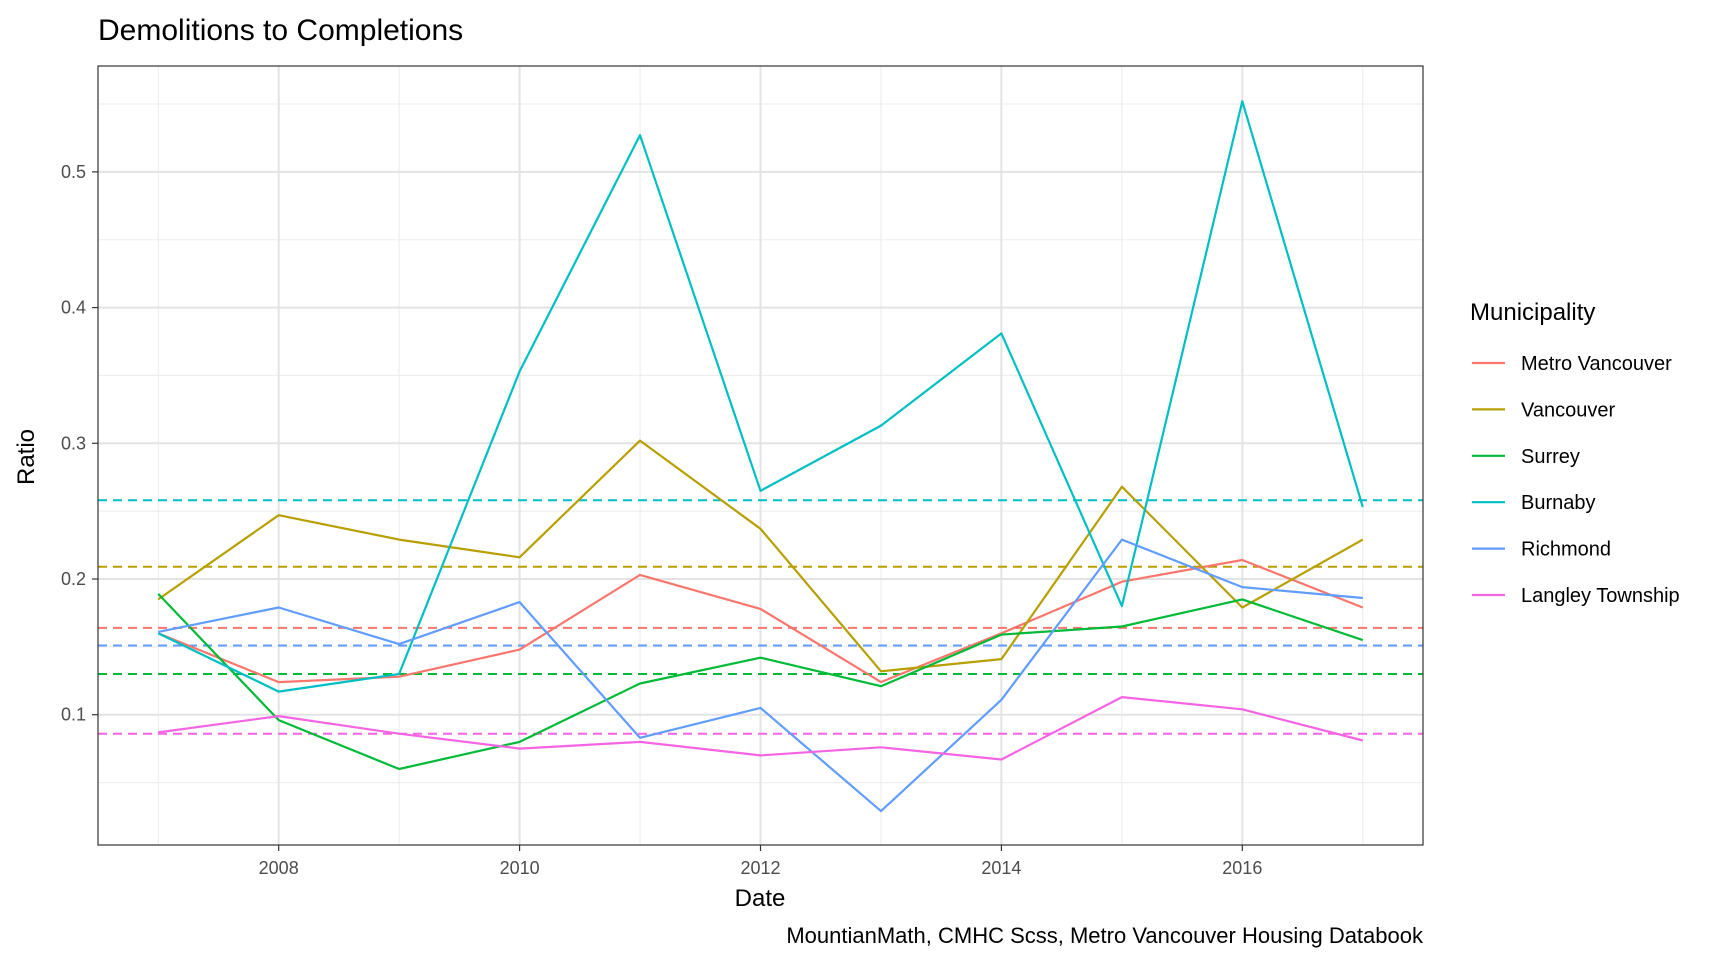 The image size is (1728, 960). Describe the element at coordinates (73, 715) in the screenshot. I see `y-tick-label: 0.1` at that location.